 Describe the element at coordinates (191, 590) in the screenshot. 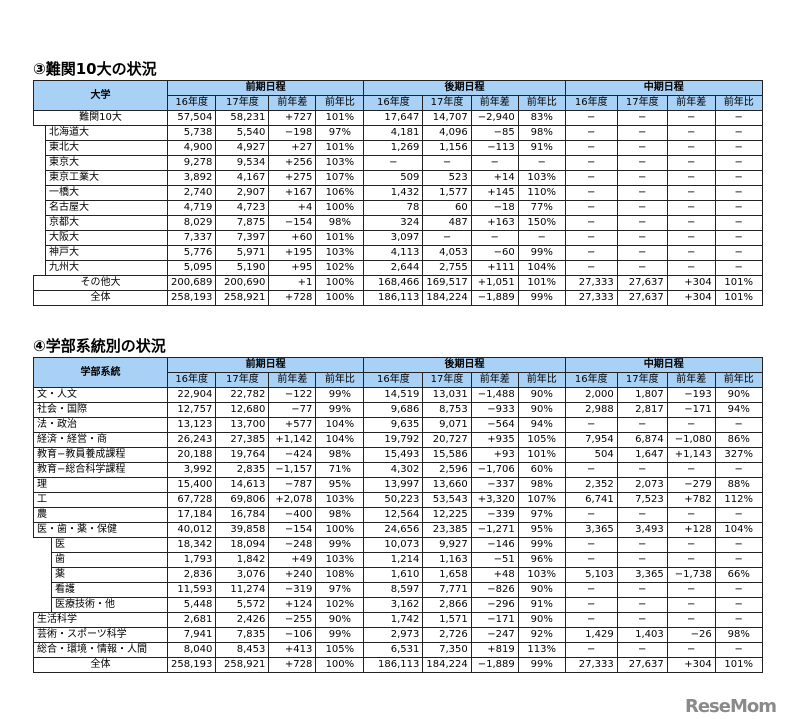

I see `data-cell: 11,593` at that location.